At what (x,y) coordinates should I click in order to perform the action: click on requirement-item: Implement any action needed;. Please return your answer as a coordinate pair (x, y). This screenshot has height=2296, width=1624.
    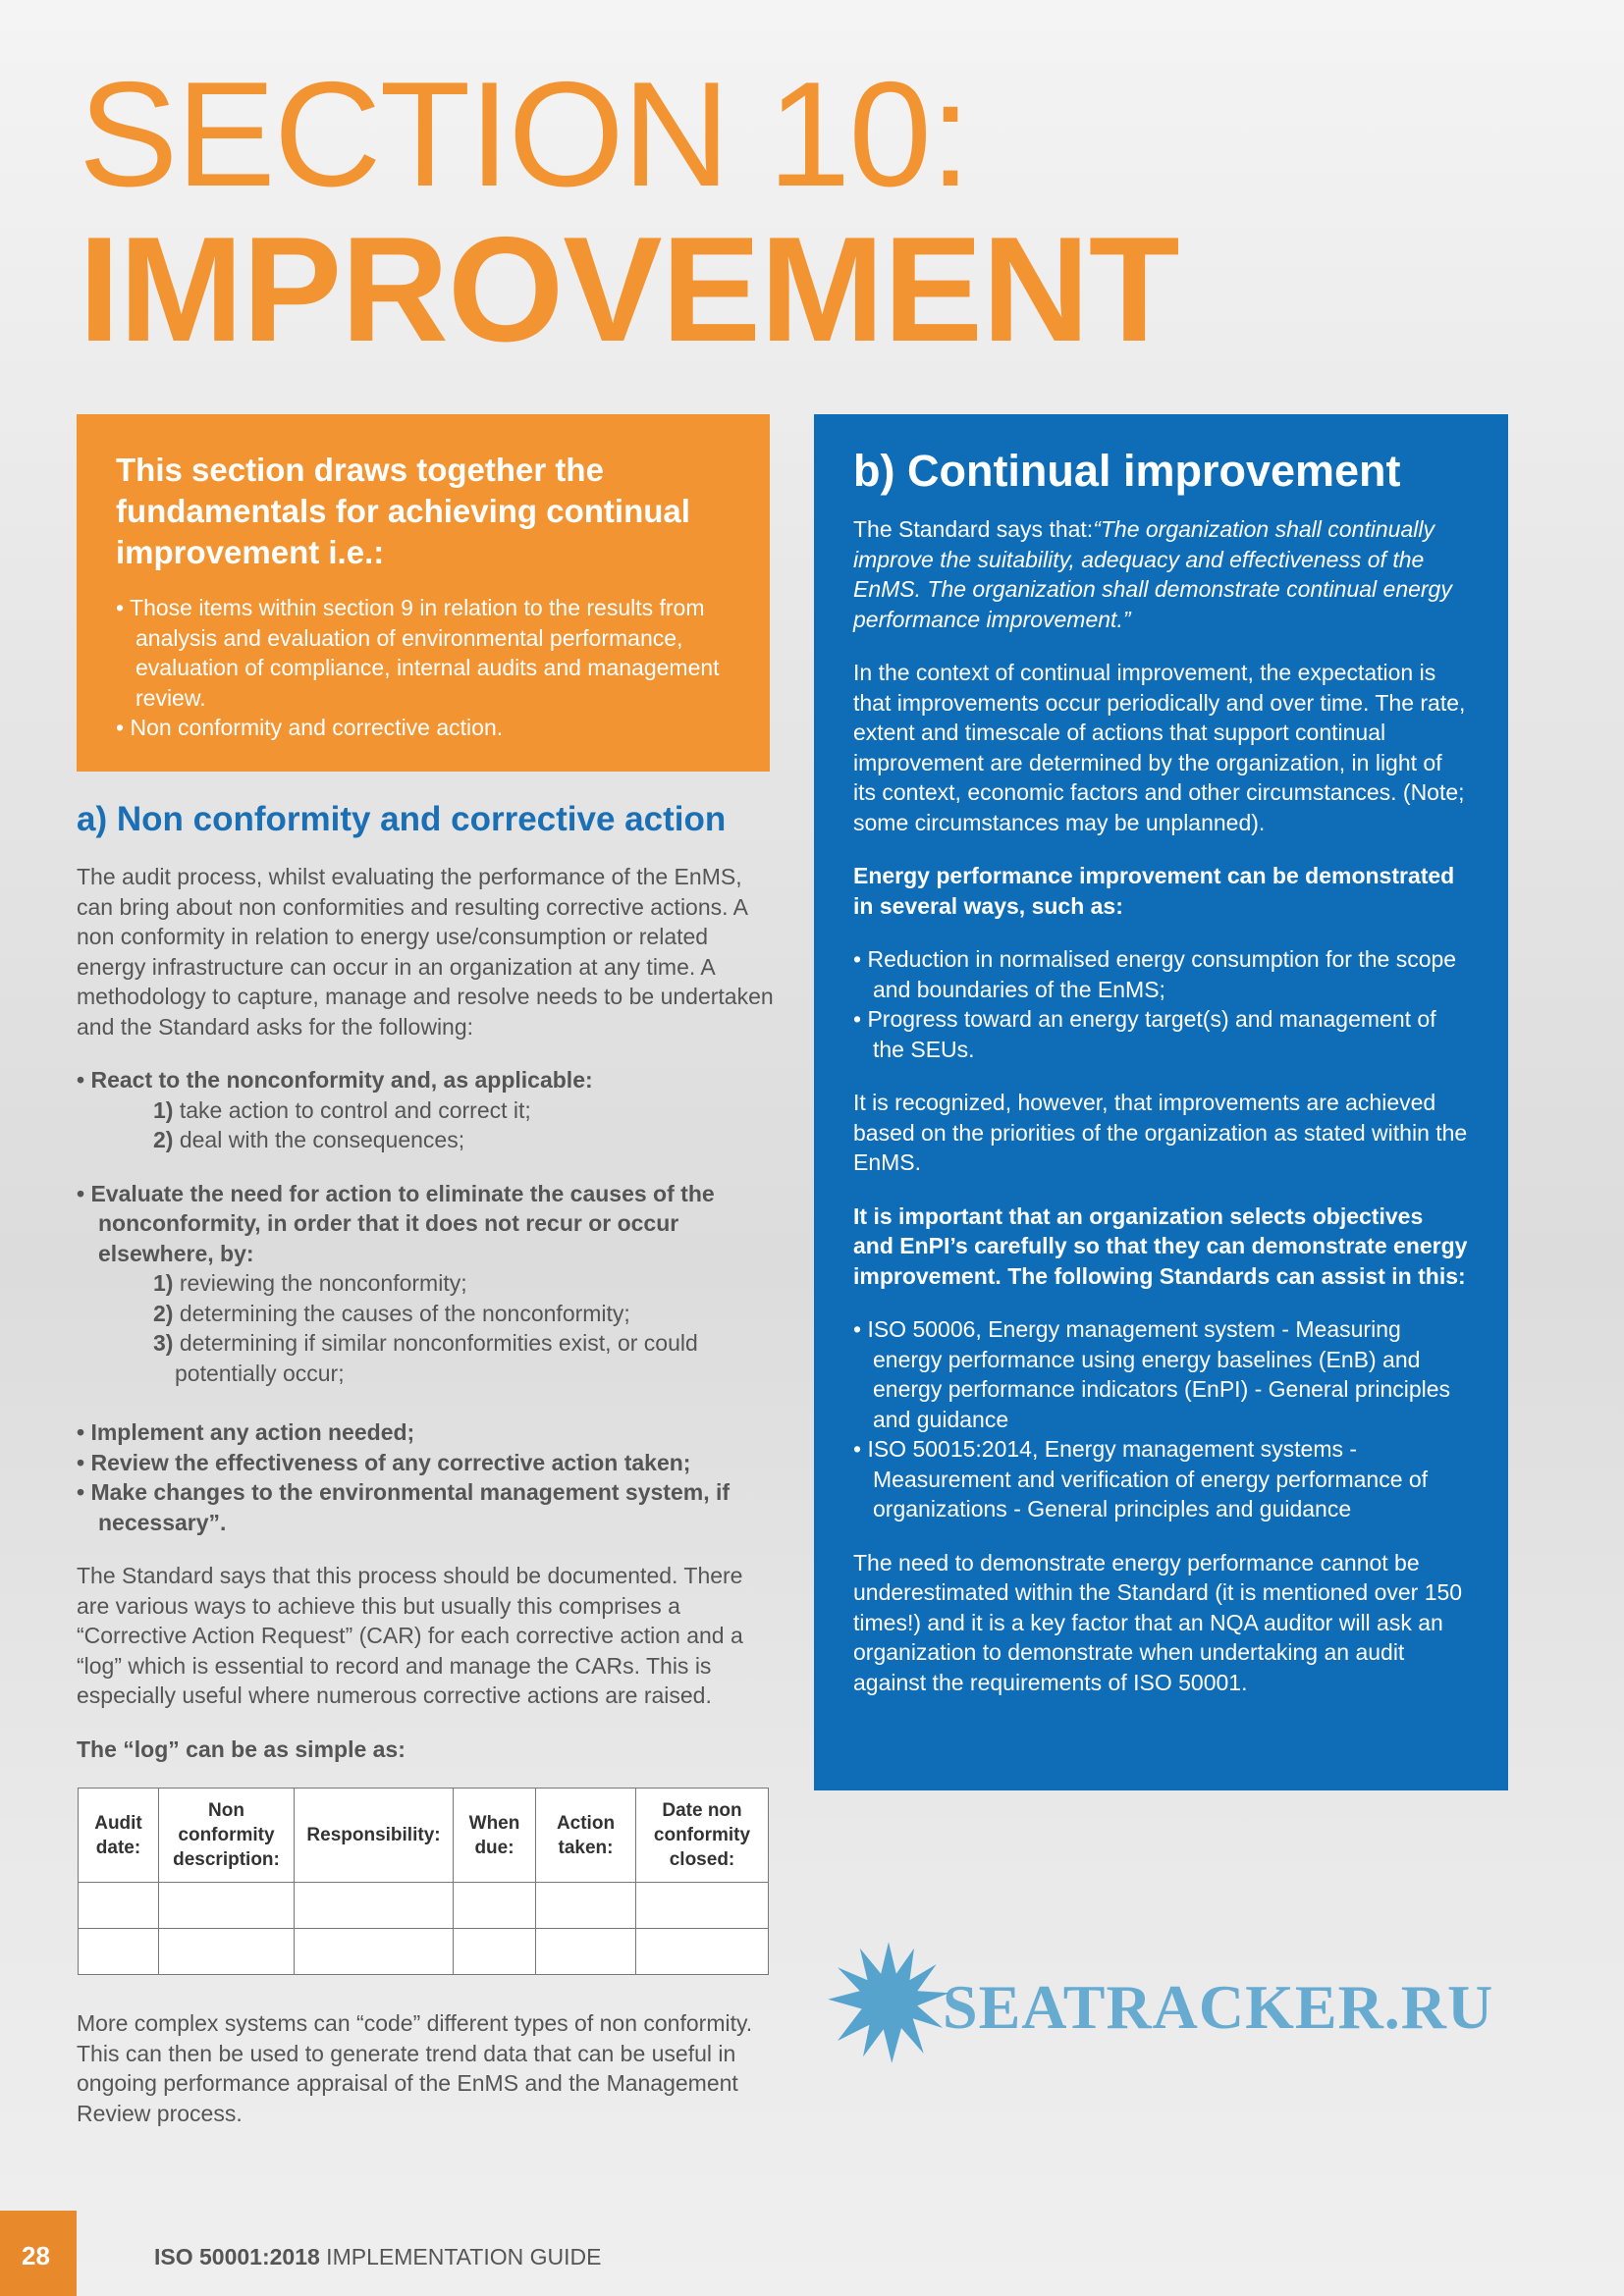
    Looking at the image, I should click on (426, 1432).